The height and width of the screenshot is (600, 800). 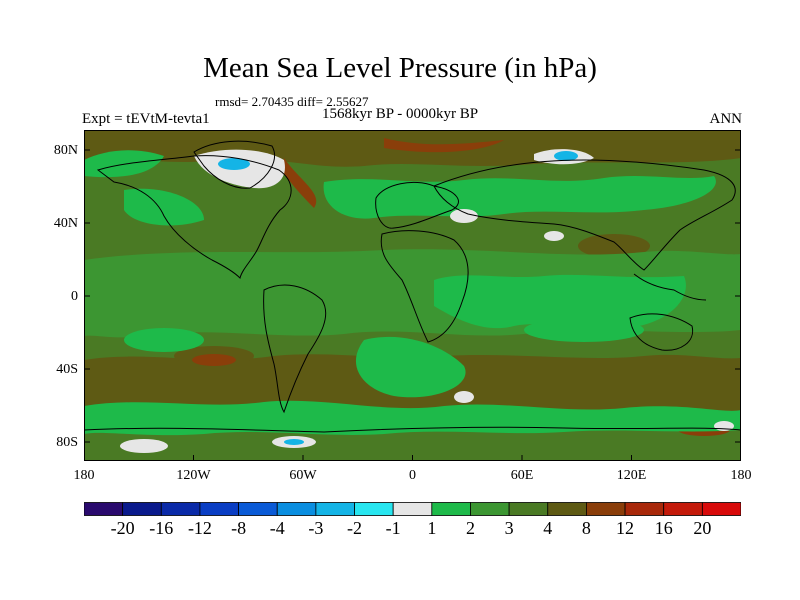 What do you see at coordinates (65, 150) in the screenshot?
I see `lat-label-80n: 80N` at bounding box center [65, 150].